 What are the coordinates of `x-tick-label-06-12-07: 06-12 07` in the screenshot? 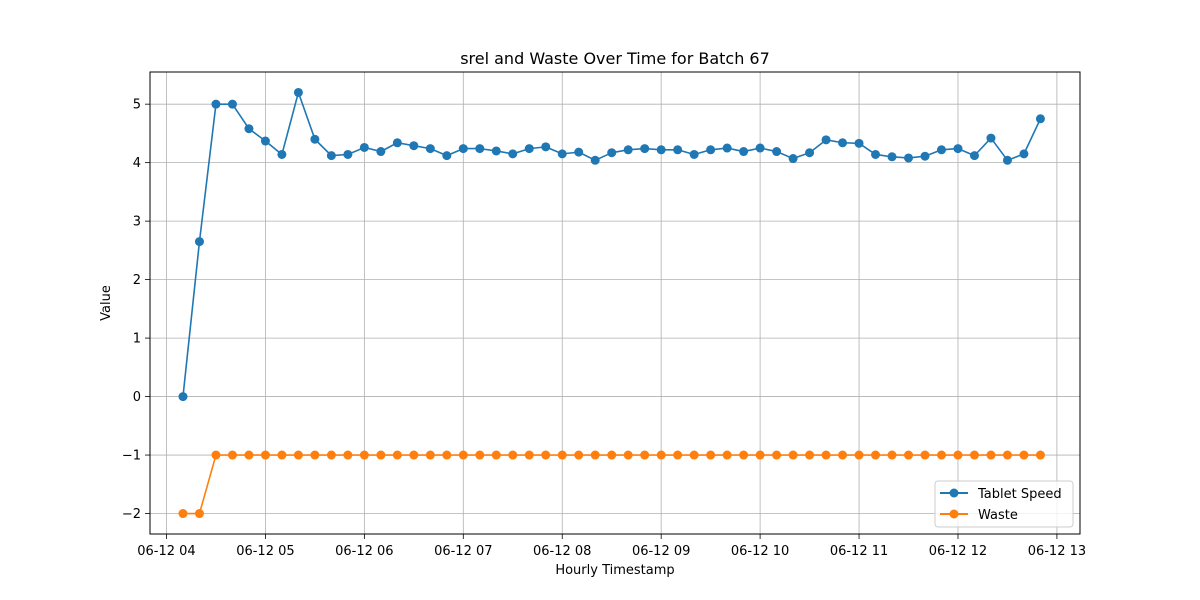 It's located at (463, 551).